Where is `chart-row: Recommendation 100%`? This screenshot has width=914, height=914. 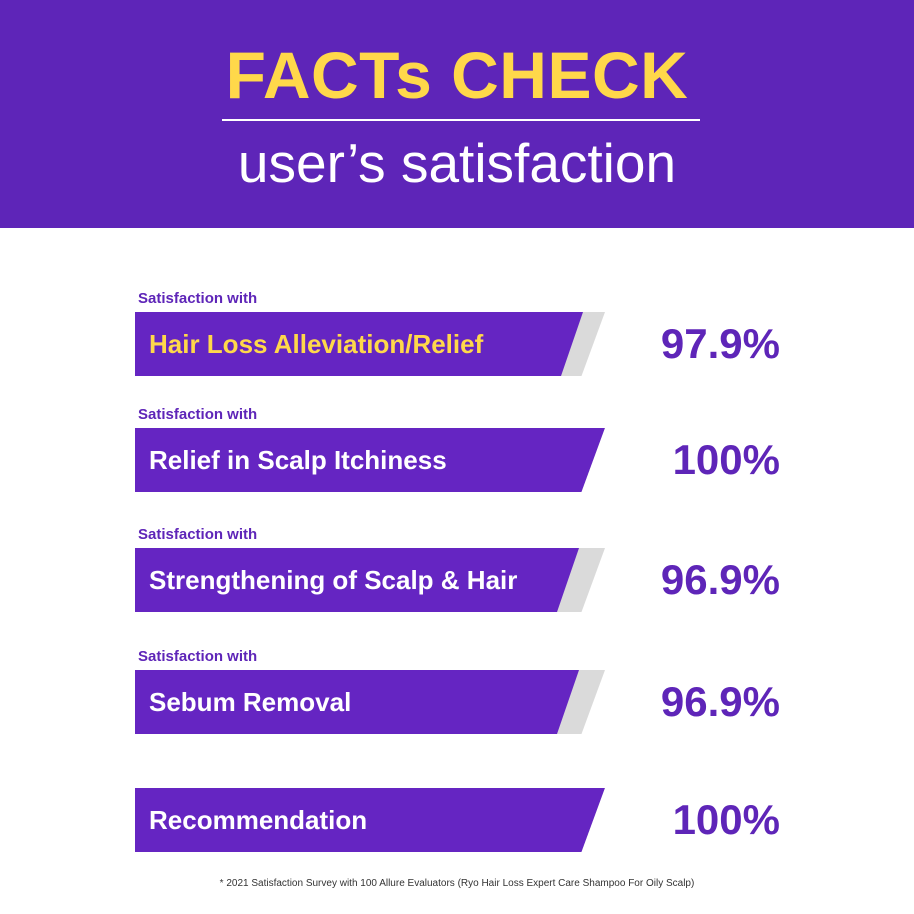
chart-row: Recommendation 100% is located at coordinates (457, 821).